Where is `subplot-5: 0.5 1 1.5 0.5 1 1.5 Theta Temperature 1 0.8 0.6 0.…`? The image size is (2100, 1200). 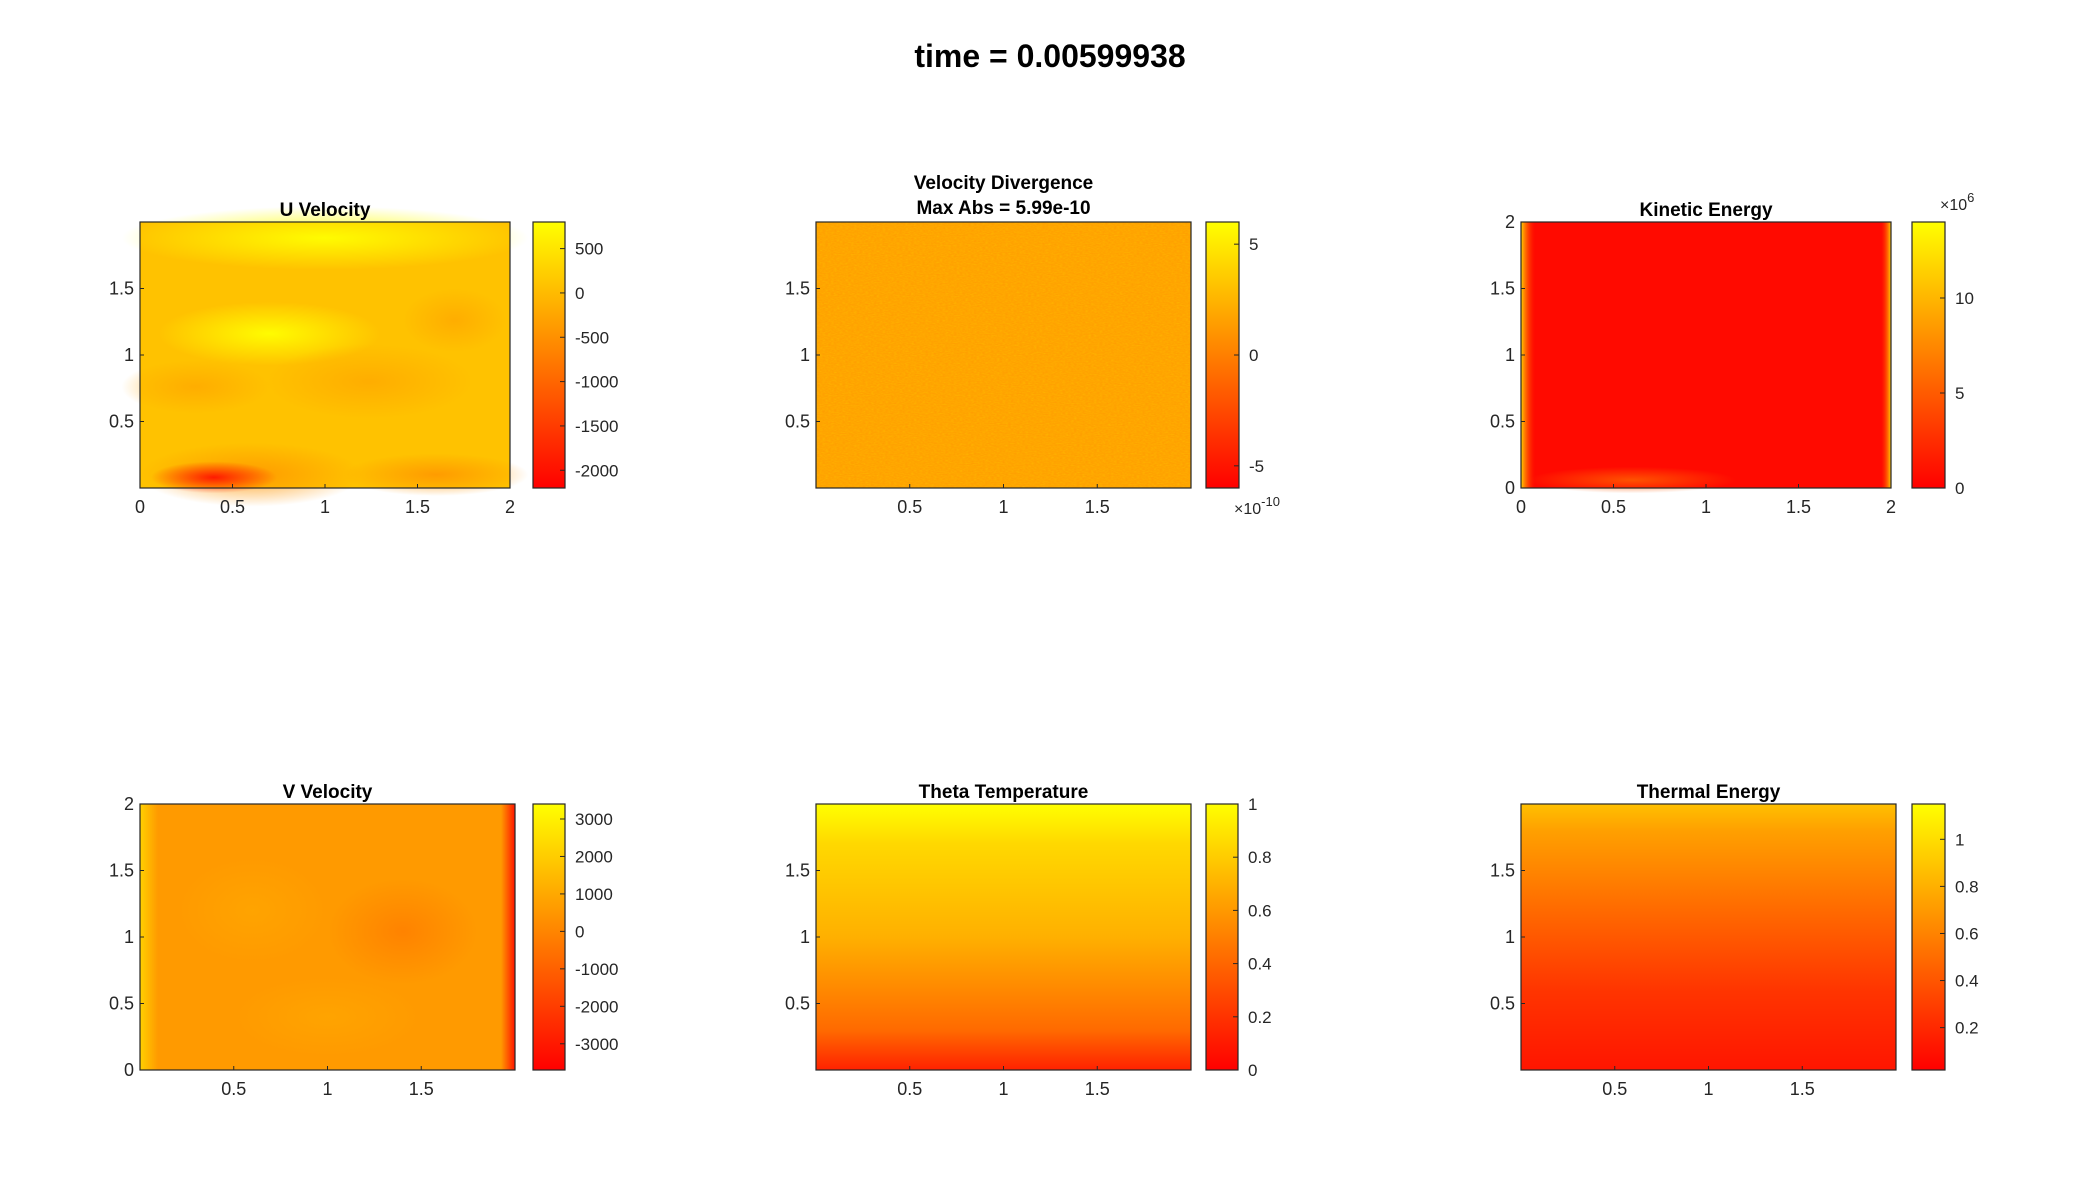 subplot-5: 0.5 1 1.5 0.5 1 1.5 Theta Temperature 1 0.8 0.6 0.… is located at coordinates (1028, 940).